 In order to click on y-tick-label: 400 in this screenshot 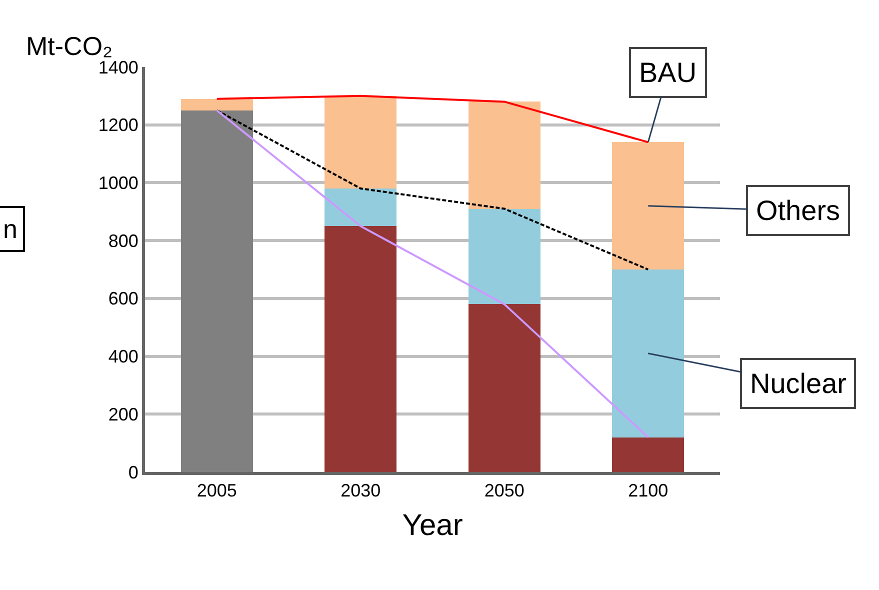, I will do `click(123, 356)`.